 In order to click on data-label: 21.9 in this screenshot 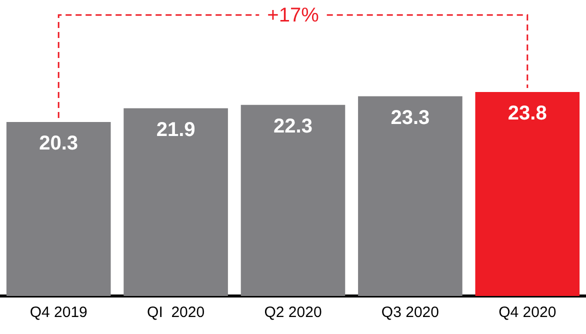, I will do `click(176, 129)`.